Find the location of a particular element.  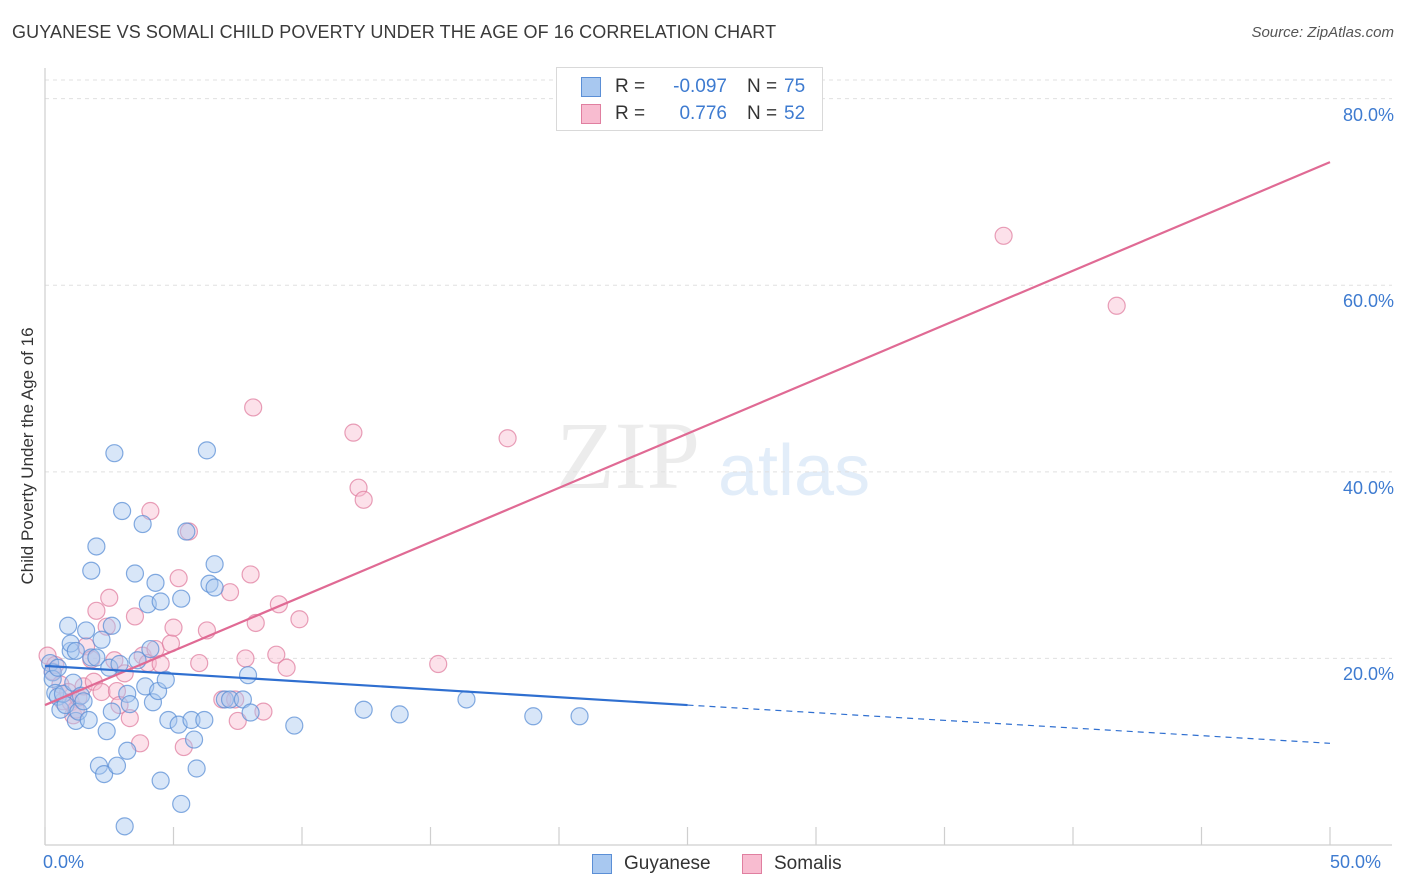

legend-r-value: 0.776 is located at coordinates (703, 113).